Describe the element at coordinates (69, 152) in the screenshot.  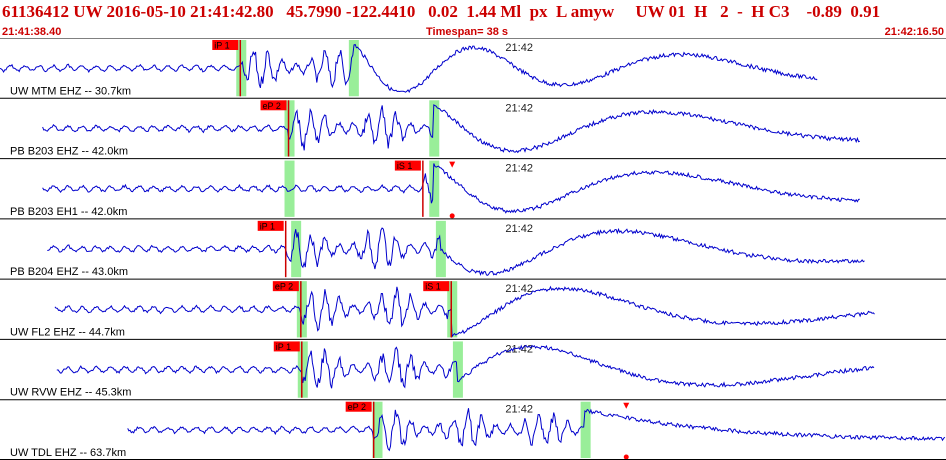
I see `station-label: PB B203 EHZ -- 42.0km` at that location.